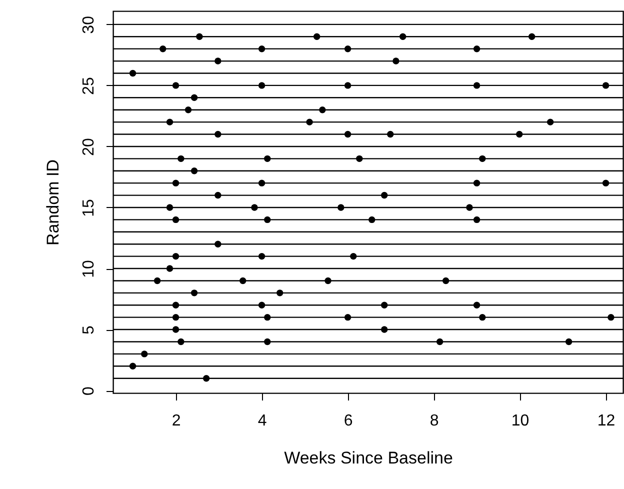  I want to click on x-tick-label: 8, so click(434, 421).